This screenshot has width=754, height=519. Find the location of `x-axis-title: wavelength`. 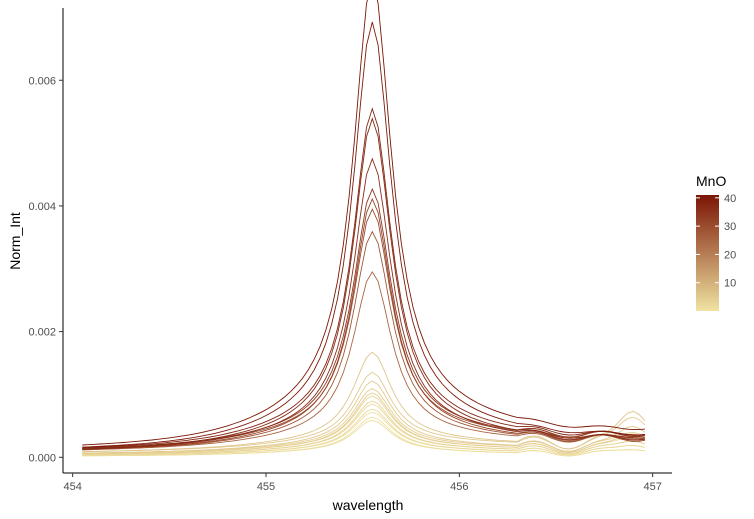

x-axis-title: wavelength is located at coordinates (368, 505).